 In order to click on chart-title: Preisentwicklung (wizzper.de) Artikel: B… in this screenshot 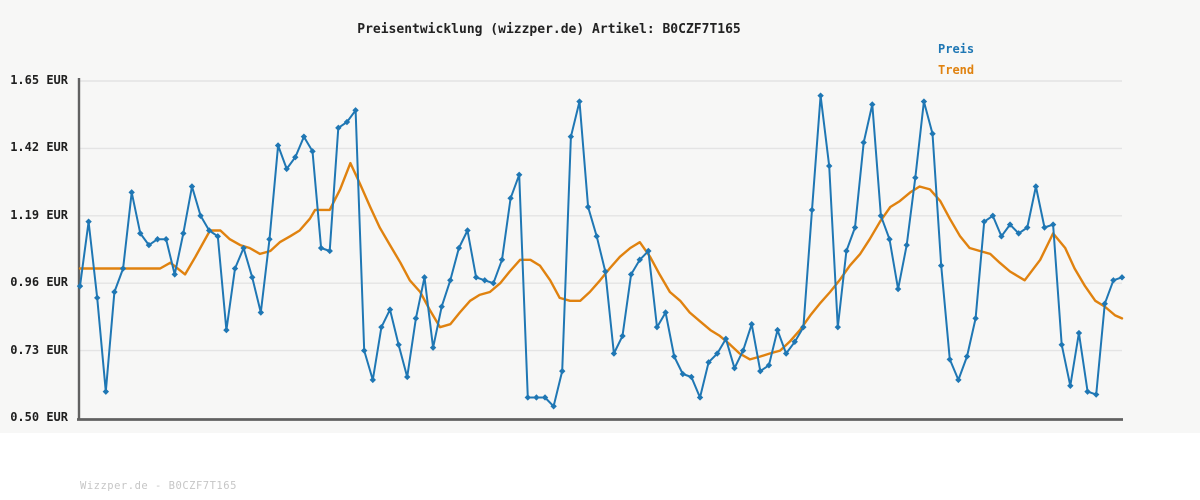, I will do `click(549, 29)`.